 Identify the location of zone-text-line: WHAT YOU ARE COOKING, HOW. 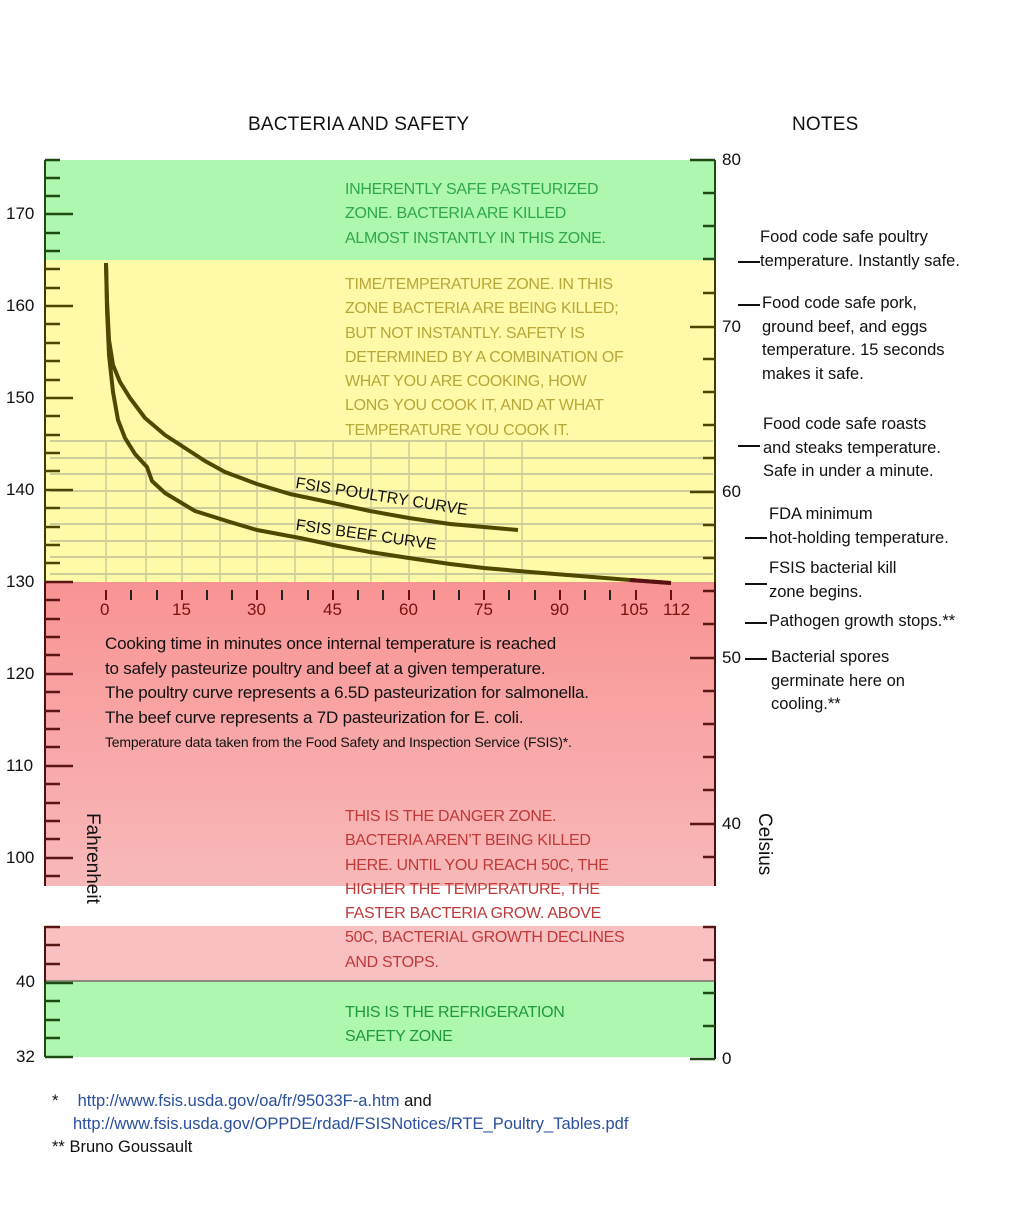
(466, 382).